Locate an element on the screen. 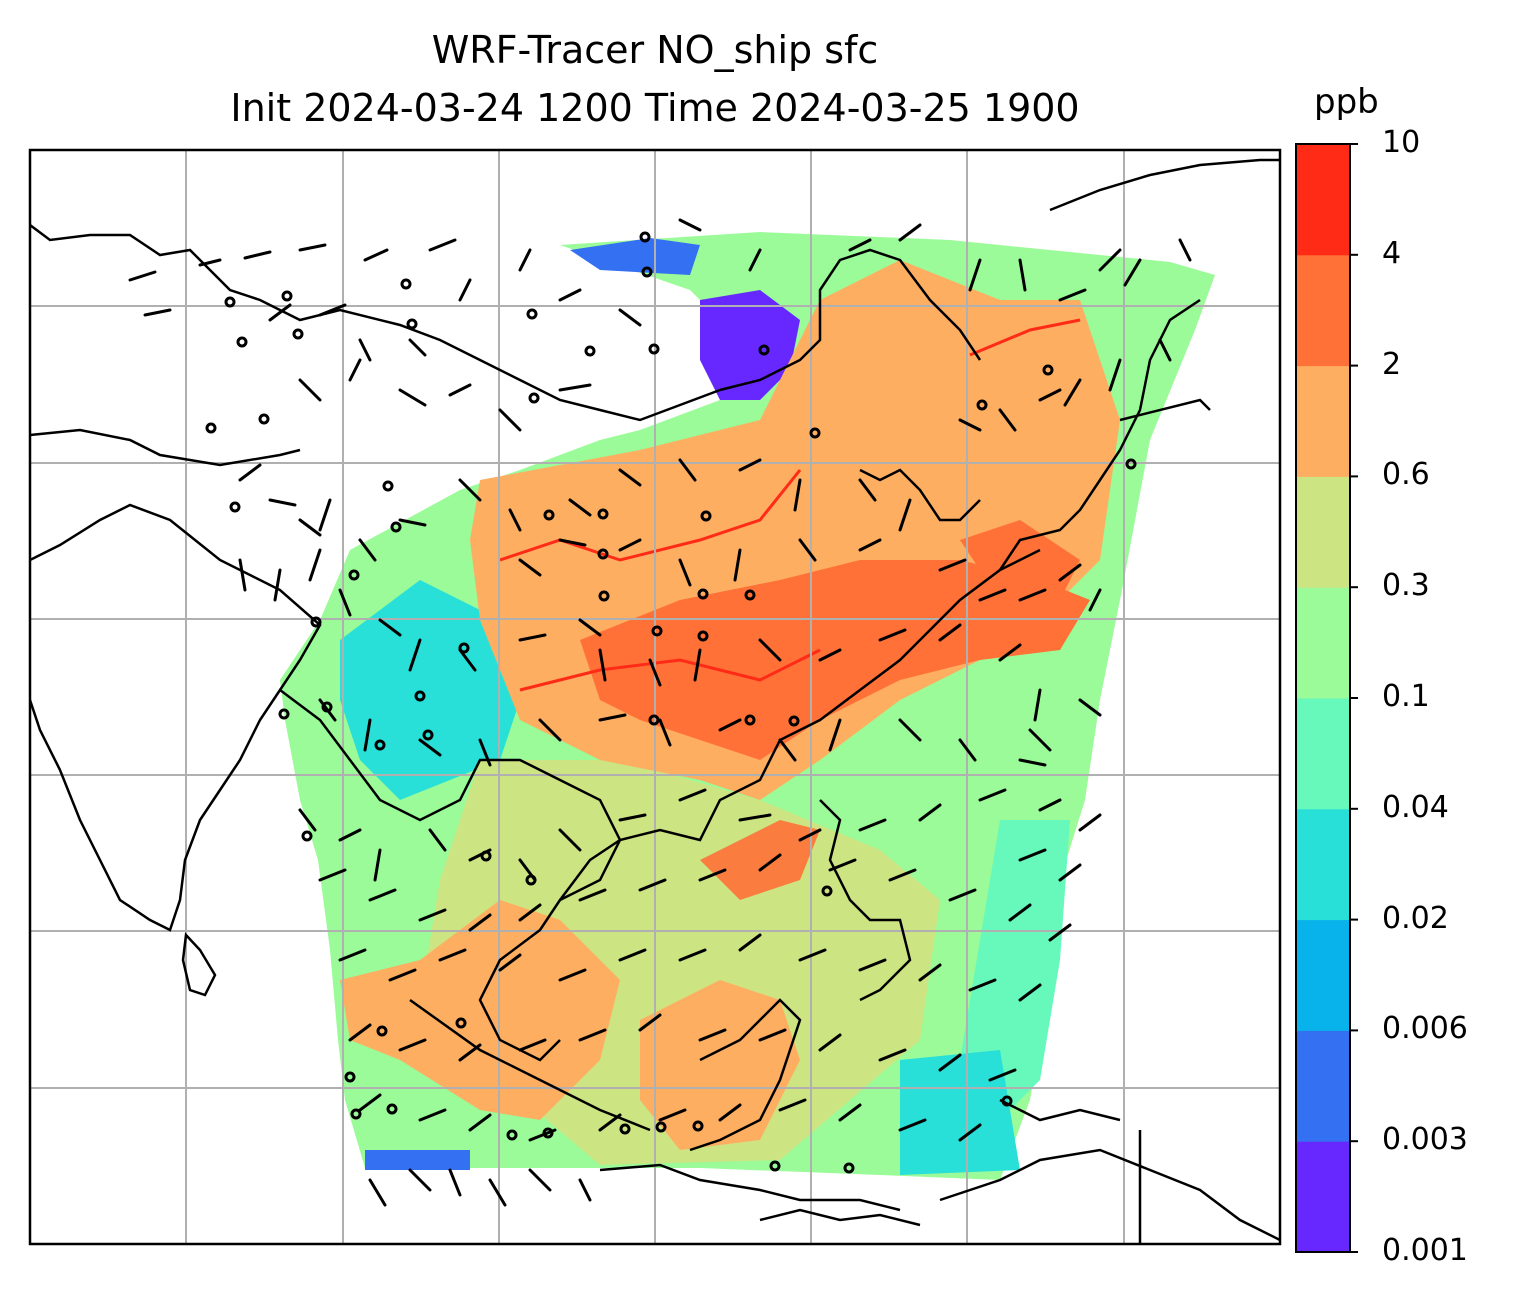  colorbar-tick-label: 2 is located at coordinates (1392, 364).